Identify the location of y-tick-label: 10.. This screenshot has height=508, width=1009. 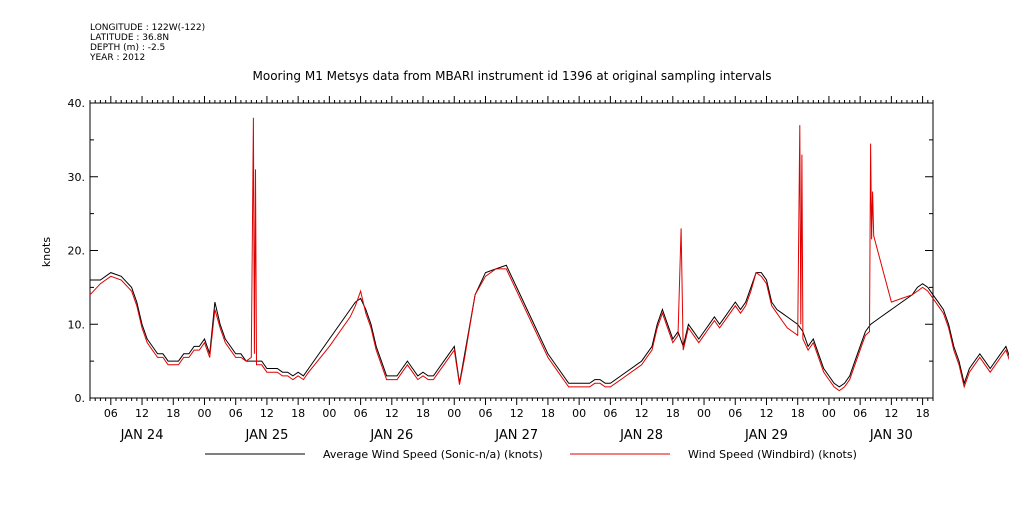
(77, 324).